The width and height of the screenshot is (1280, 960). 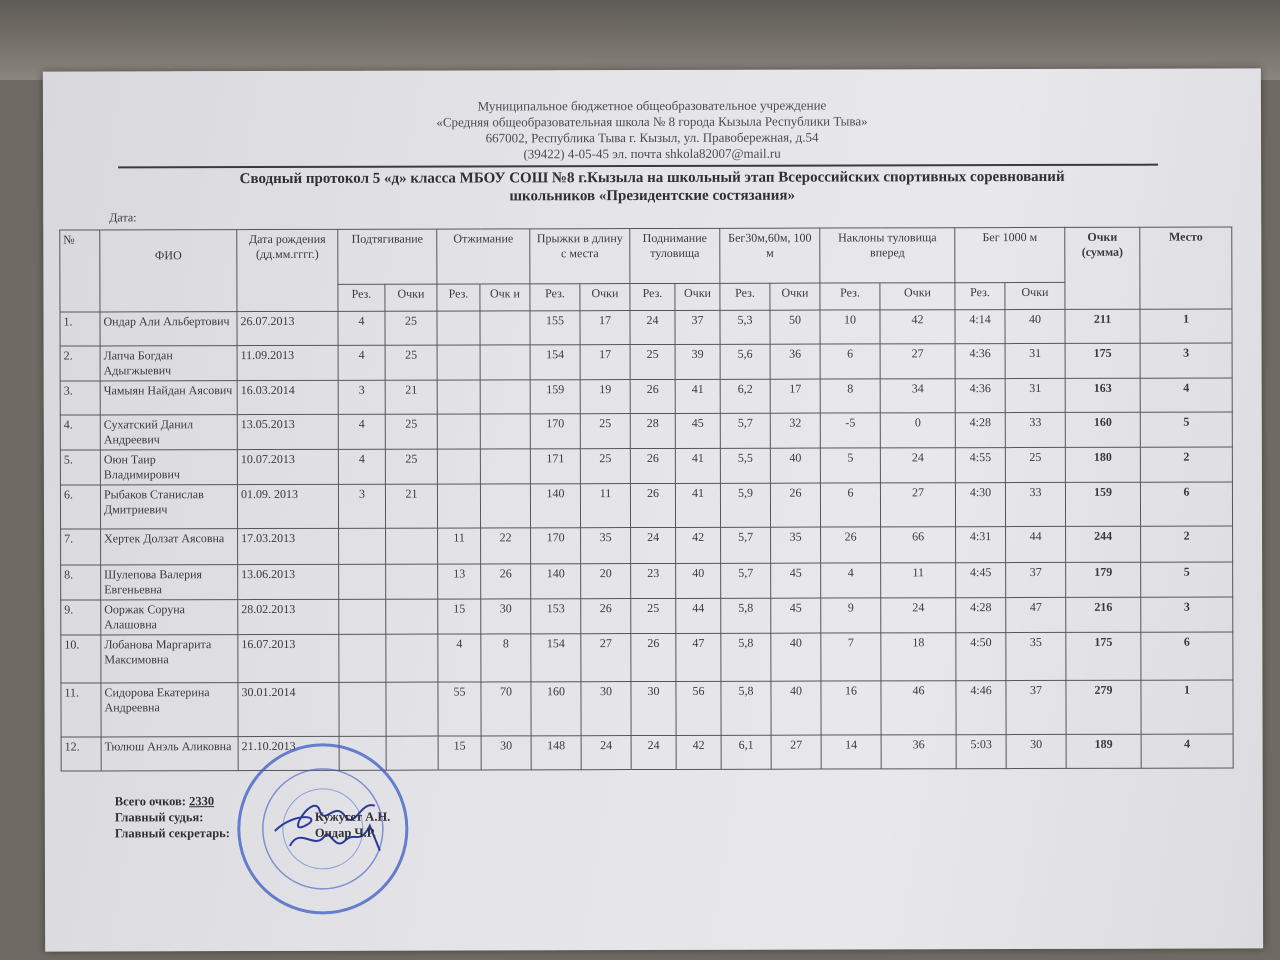 What do you see at coordinates (745, 466) in the screenshot?
I see `cell-sp-r: 5,5` at bounding box center [745, 466].